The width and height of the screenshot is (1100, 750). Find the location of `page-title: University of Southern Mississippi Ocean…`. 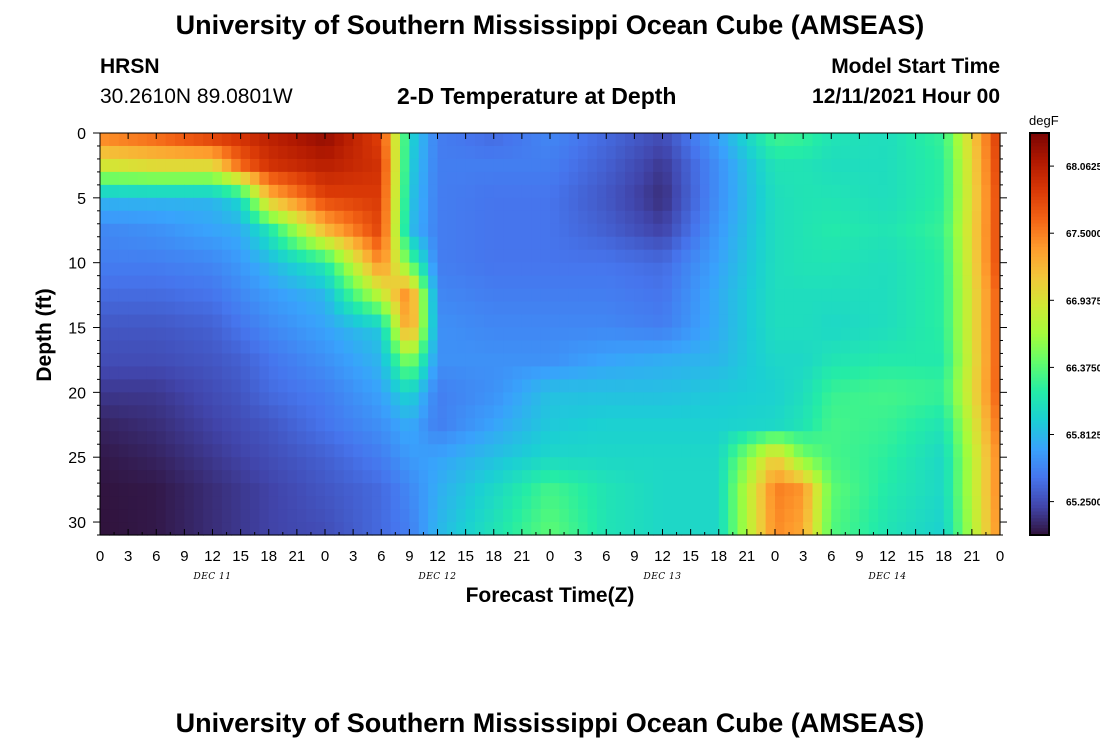

page-title: University of Southern Mississippi Ocean… is located at coordinates (550, 25).